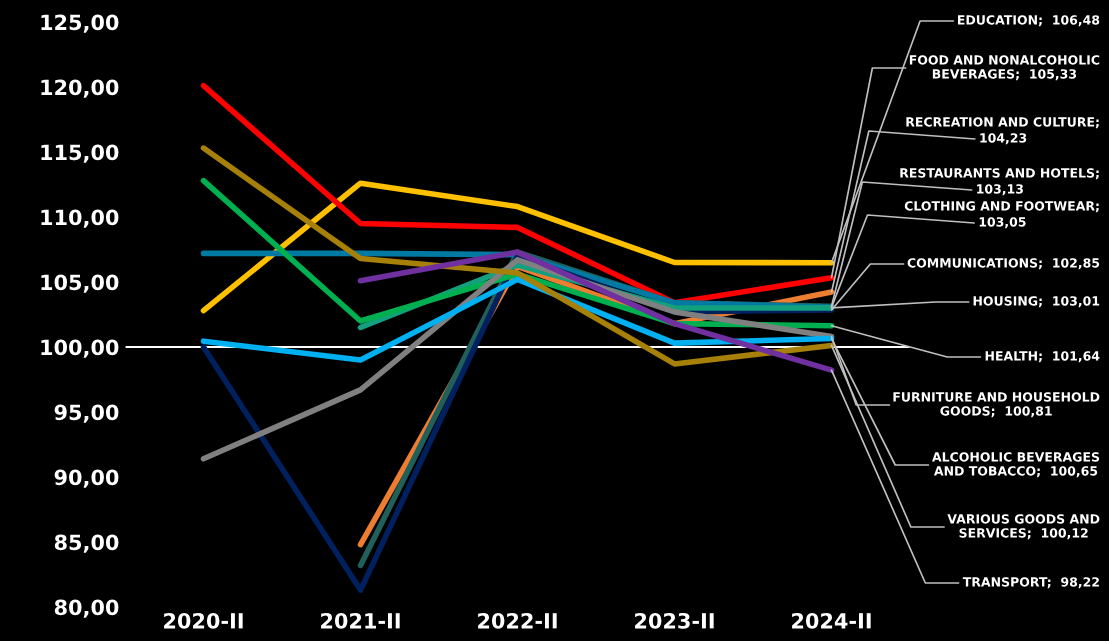  Describe the element at coordinates (203, 620) in the screenshot. I see `x-tick-label: 2020-II` at that location.